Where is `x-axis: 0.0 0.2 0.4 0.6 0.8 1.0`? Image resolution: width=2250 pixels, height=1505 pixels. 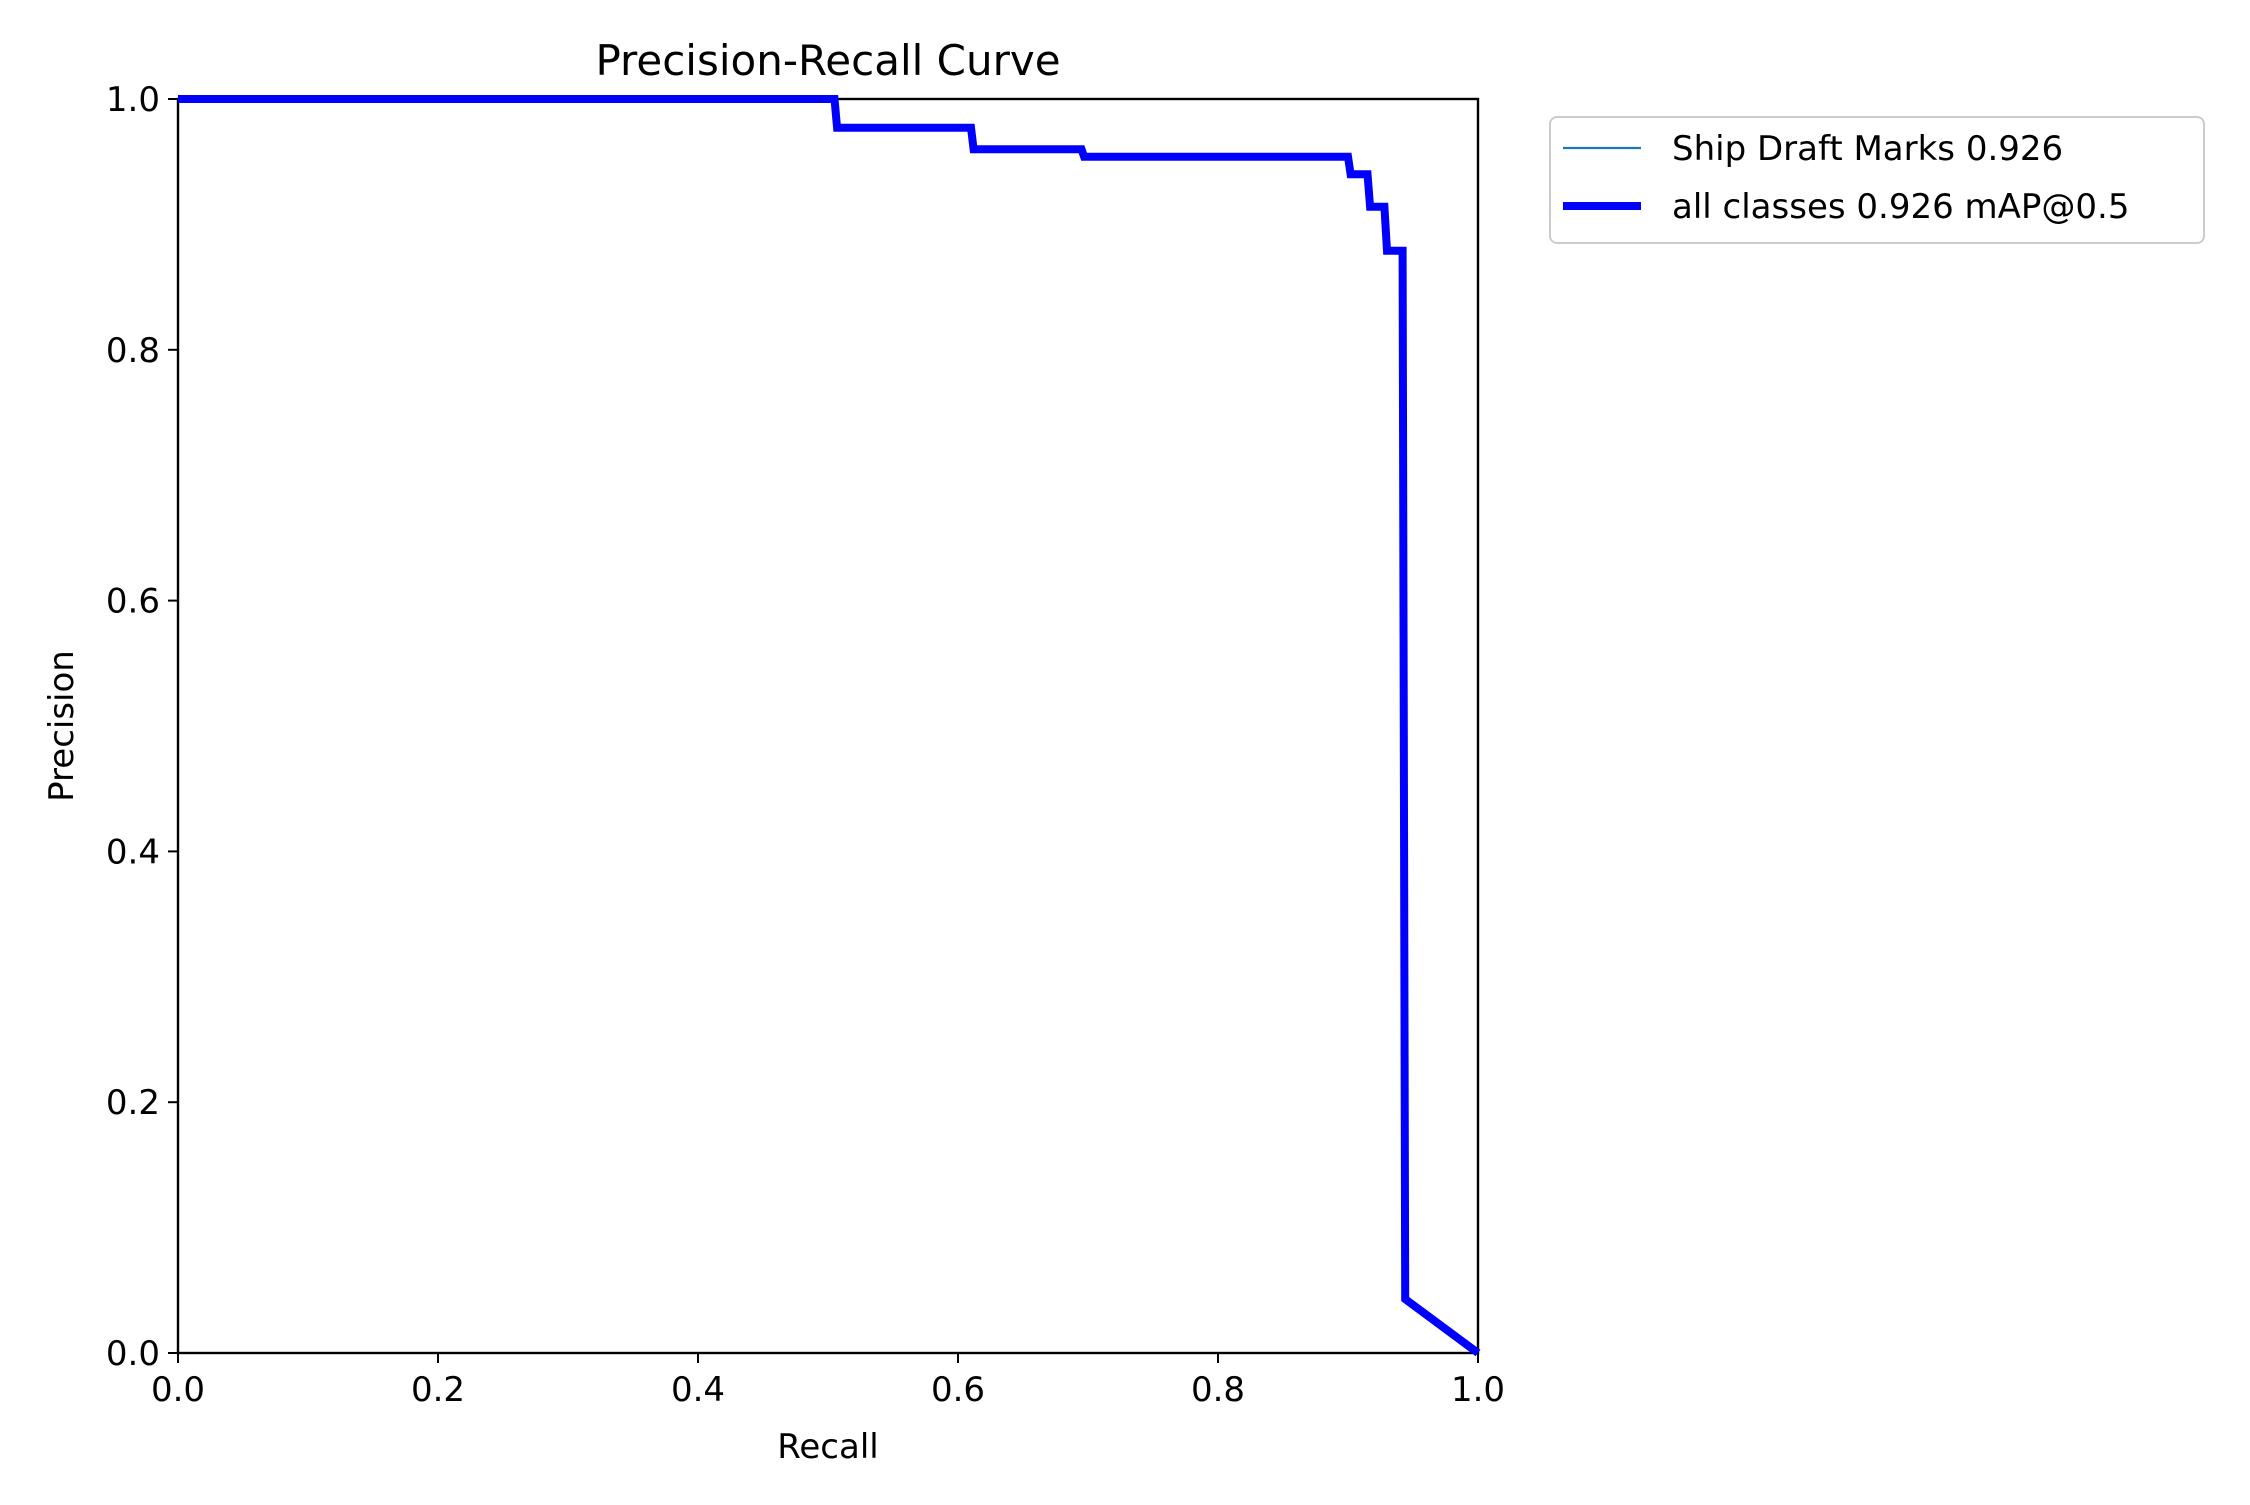 x-axis: 0.0 0.2 0.4 0.6 0.8 1.0 is located at coordinates (828, 1381).